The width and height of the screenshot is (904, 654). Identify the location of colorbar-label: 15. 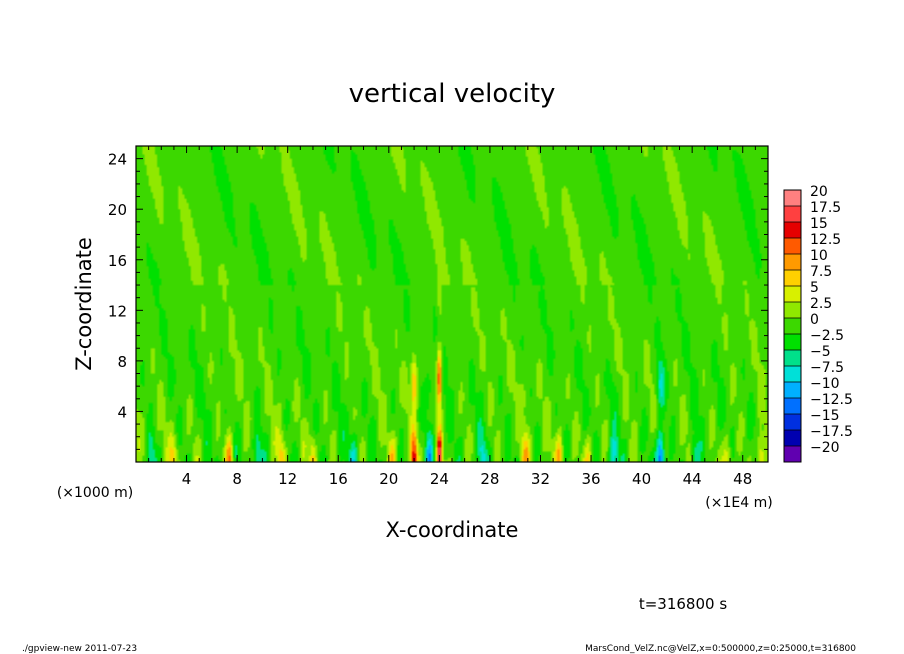
(819, 224).